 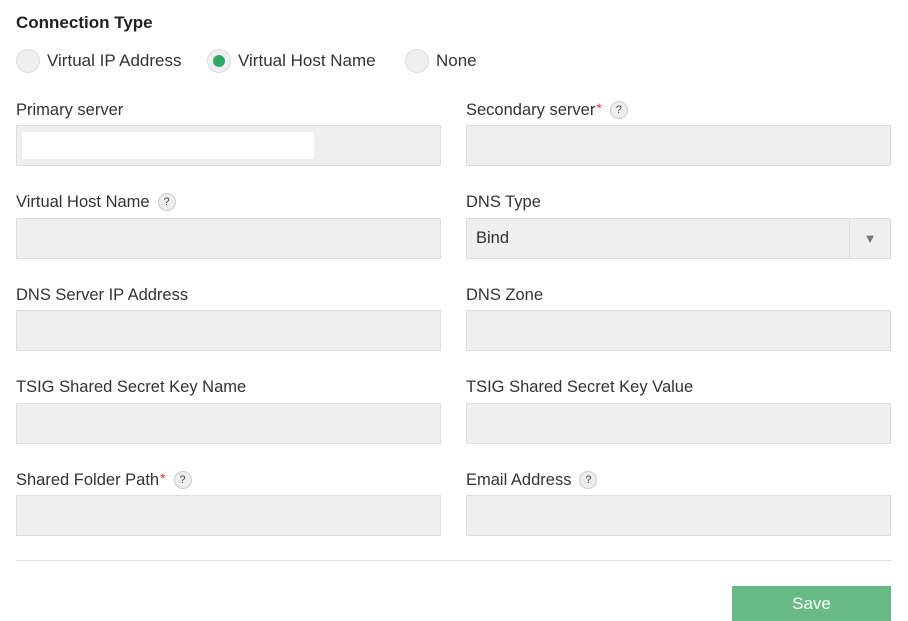 I want to click on virtual-host-name-label: Virtual Host Name?, so click(x=96, y=202).